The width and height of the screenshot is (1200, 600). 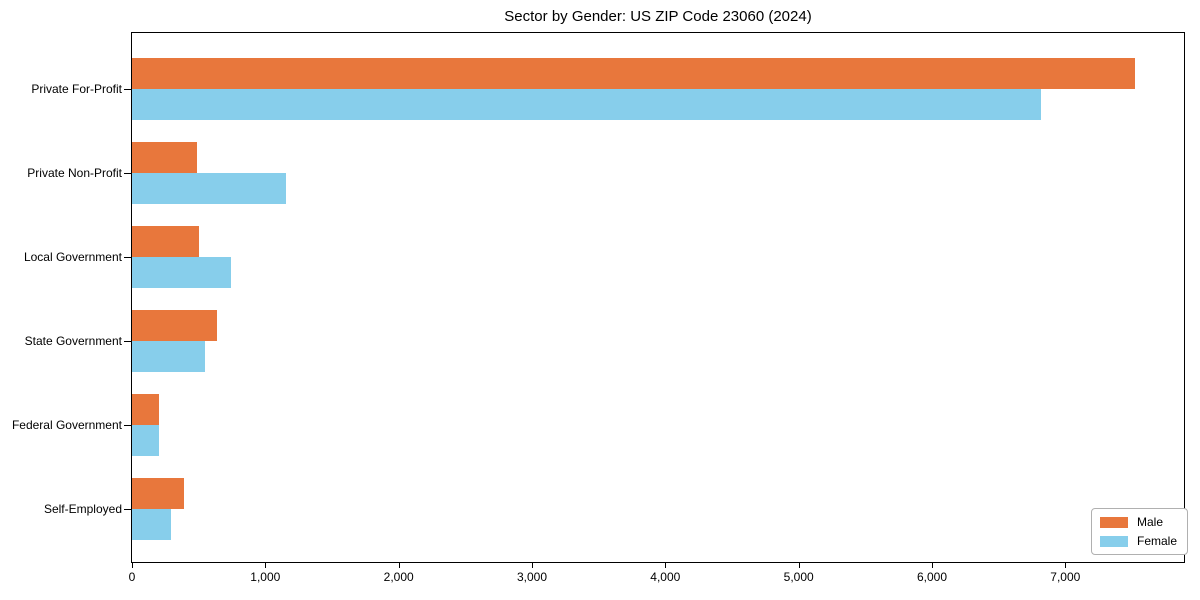 I want to click on x-tick-label: 0, so click(x=132, y=577).